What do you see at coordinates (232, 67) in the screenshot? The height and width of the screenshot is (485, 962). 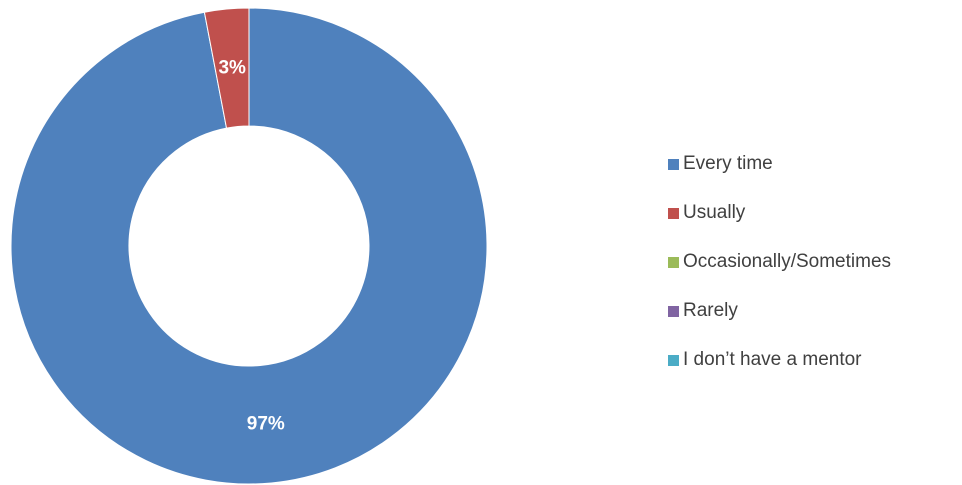 I see `data-label-usually: 3%` at bounding box center [232, 67].